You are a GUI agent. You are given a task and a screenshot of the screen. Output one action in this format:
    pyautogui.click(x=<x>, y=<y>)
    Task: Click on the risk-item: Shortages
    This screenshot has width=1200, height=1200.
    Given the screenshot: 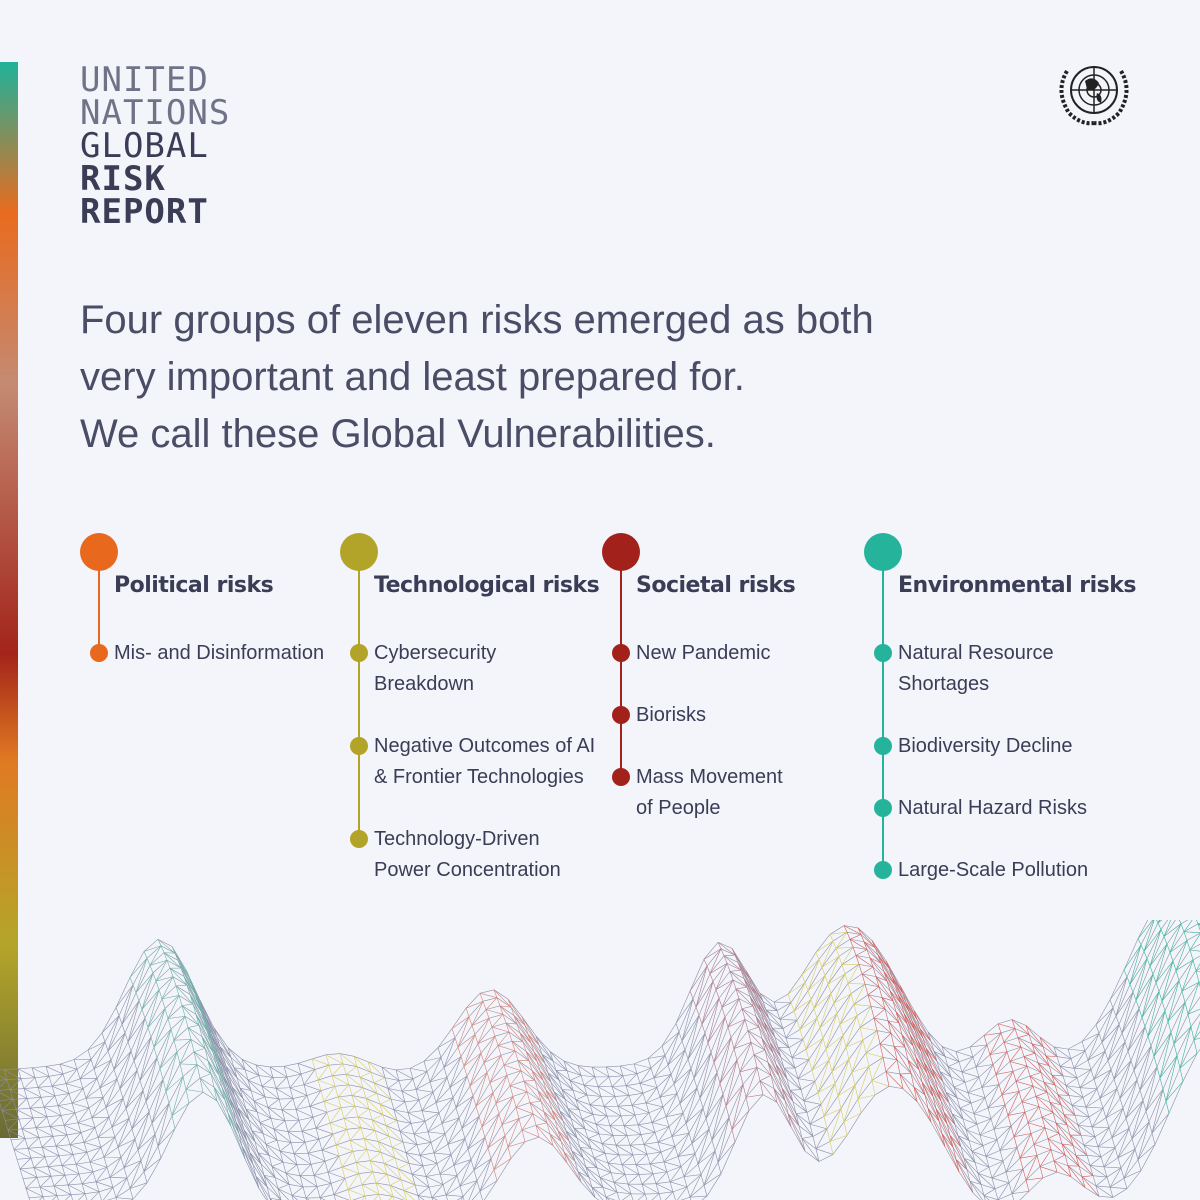 What is the action you would take?
    pyautogui.click(x=944, y=684)
    